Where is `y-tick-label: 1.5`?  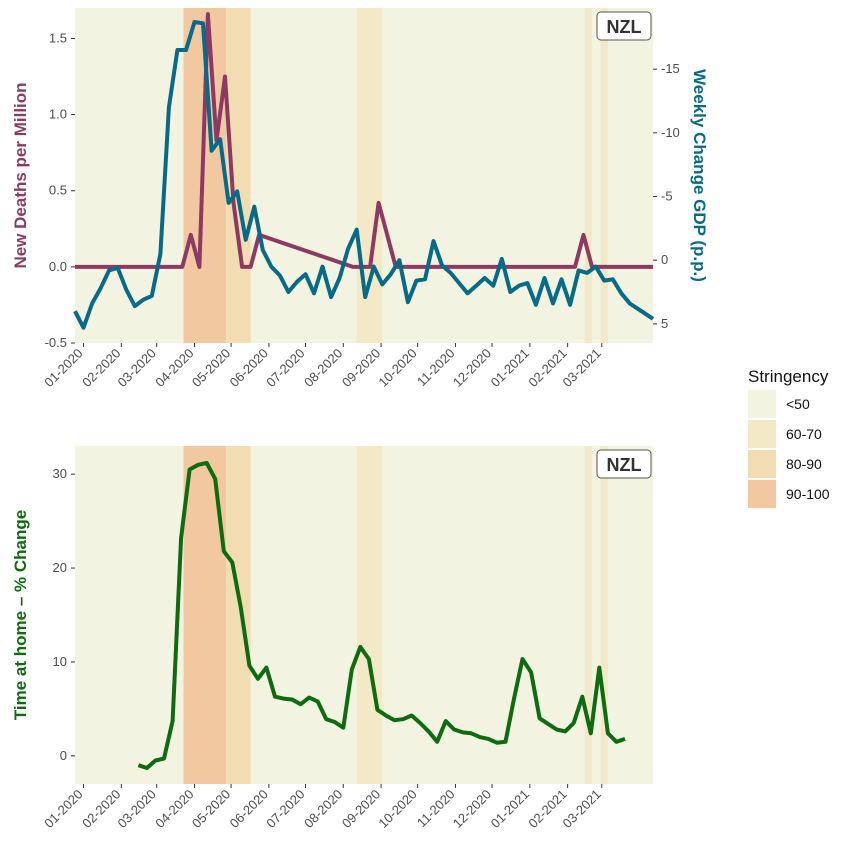 y-tick-label: 1.5 is located at coordinates (58, 37).